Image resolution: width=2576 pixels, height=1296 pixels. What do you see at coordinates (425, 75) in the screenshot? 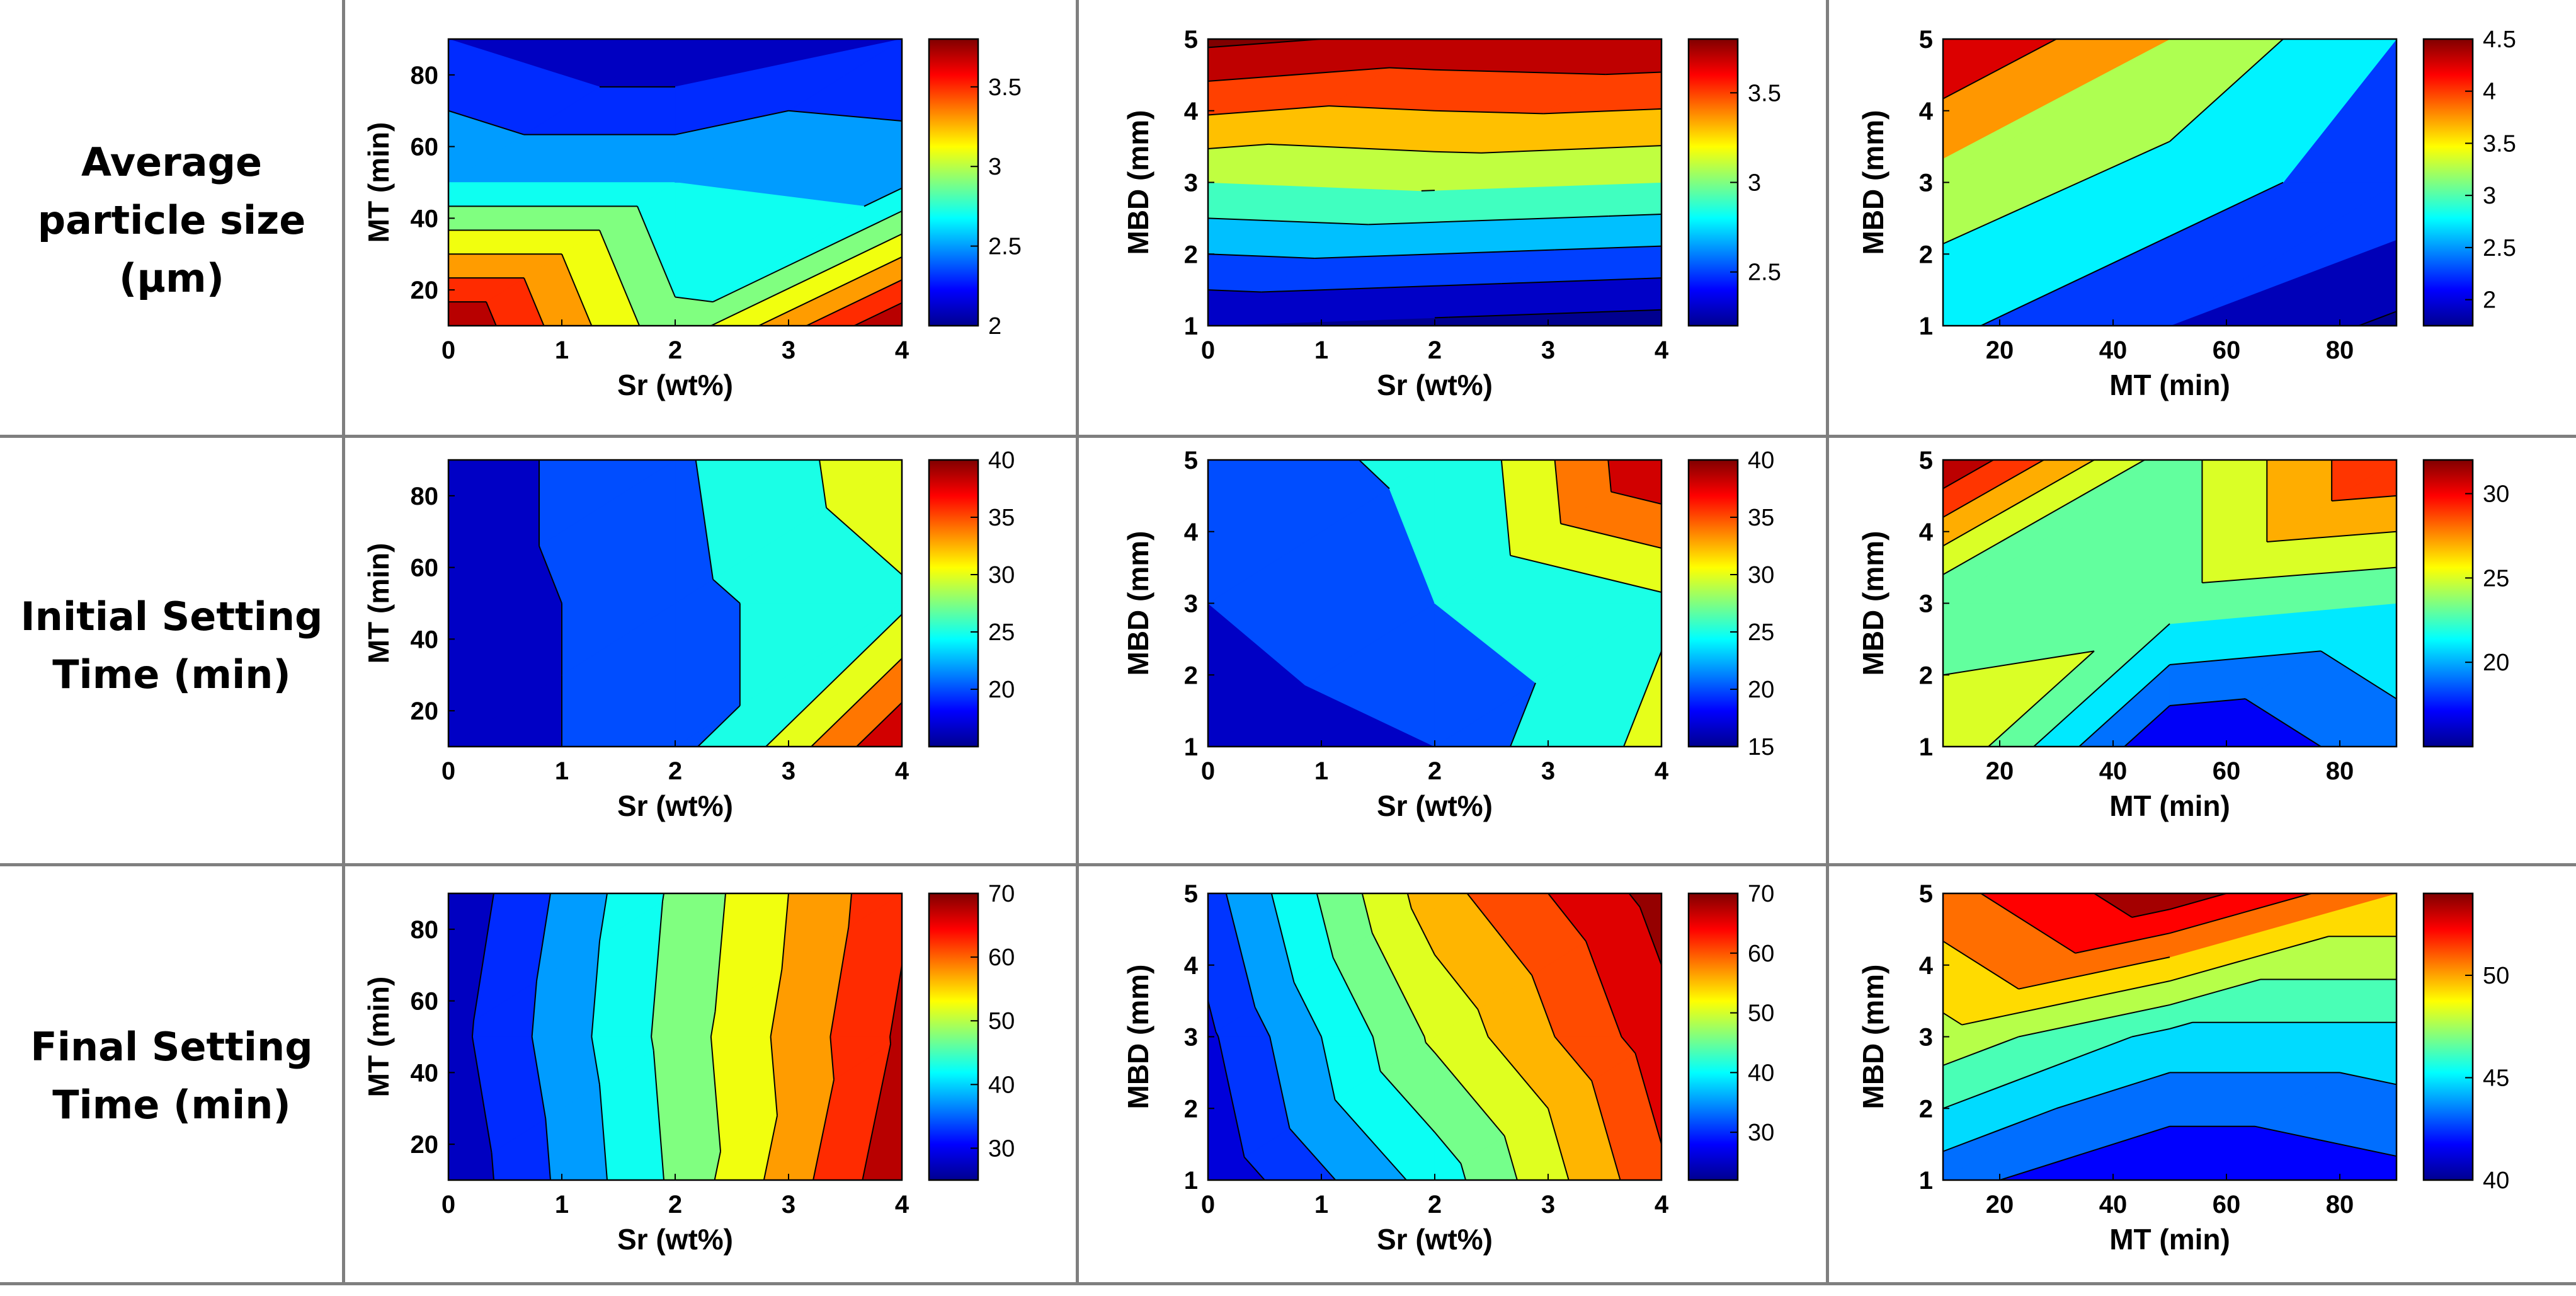
I see `y-tick-label: 80` at bounding box center [425, 75].